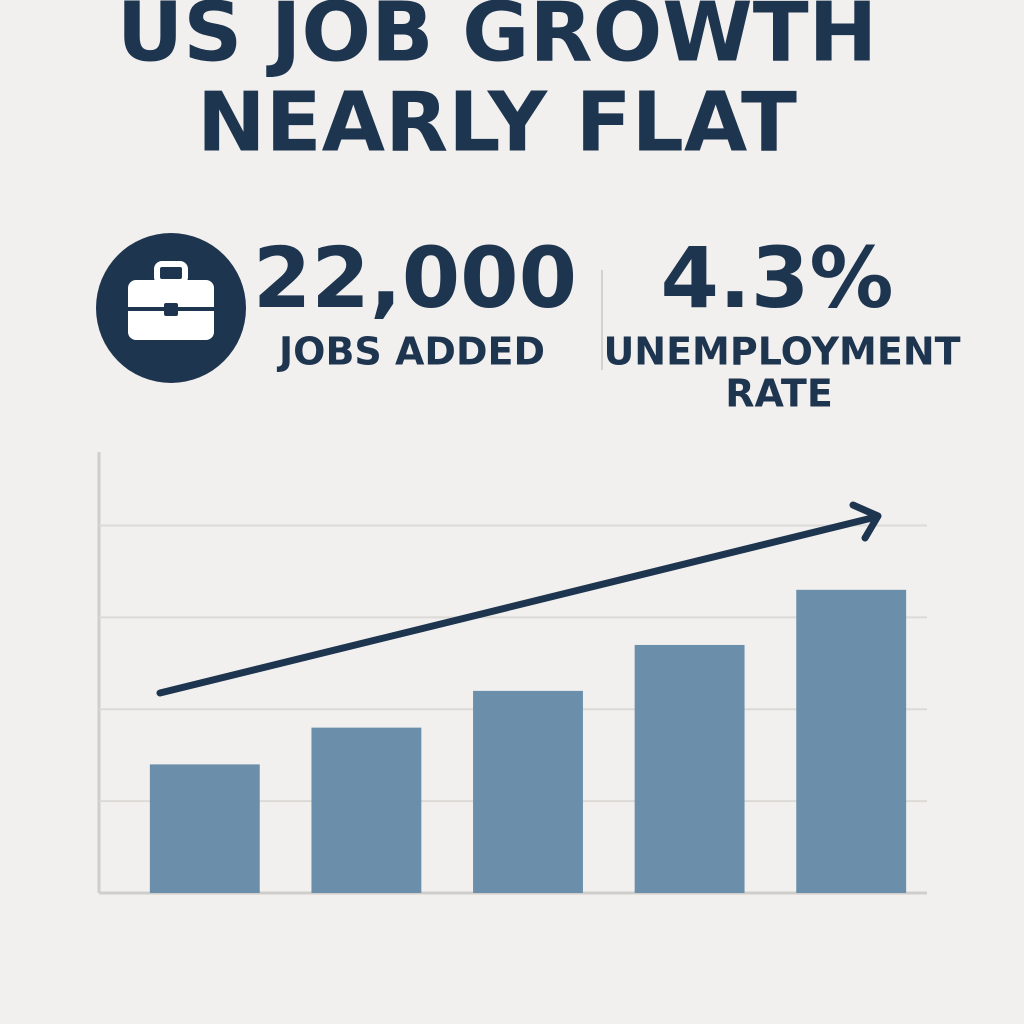  I want to click on stat-label: RATE, so click(779, 394).